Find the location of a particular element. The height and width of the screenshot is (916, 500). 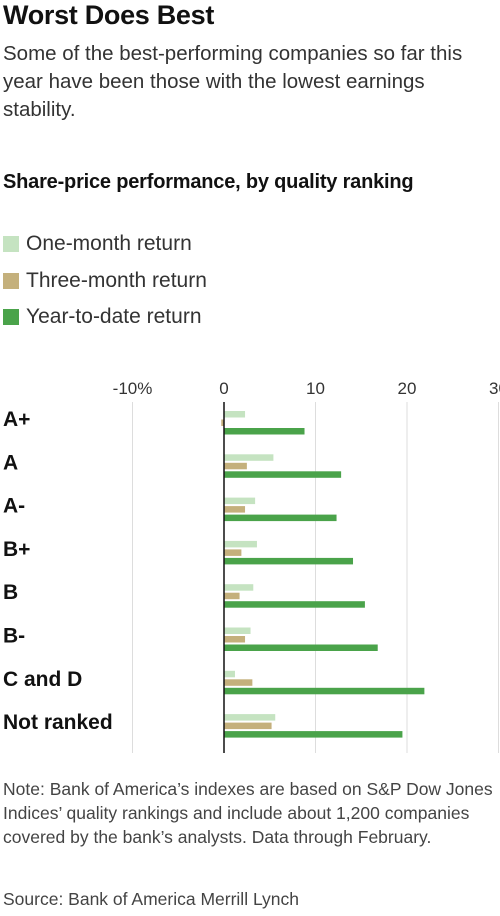

legend-item-three-month: Three-month return is located at coordinates (105, 281).